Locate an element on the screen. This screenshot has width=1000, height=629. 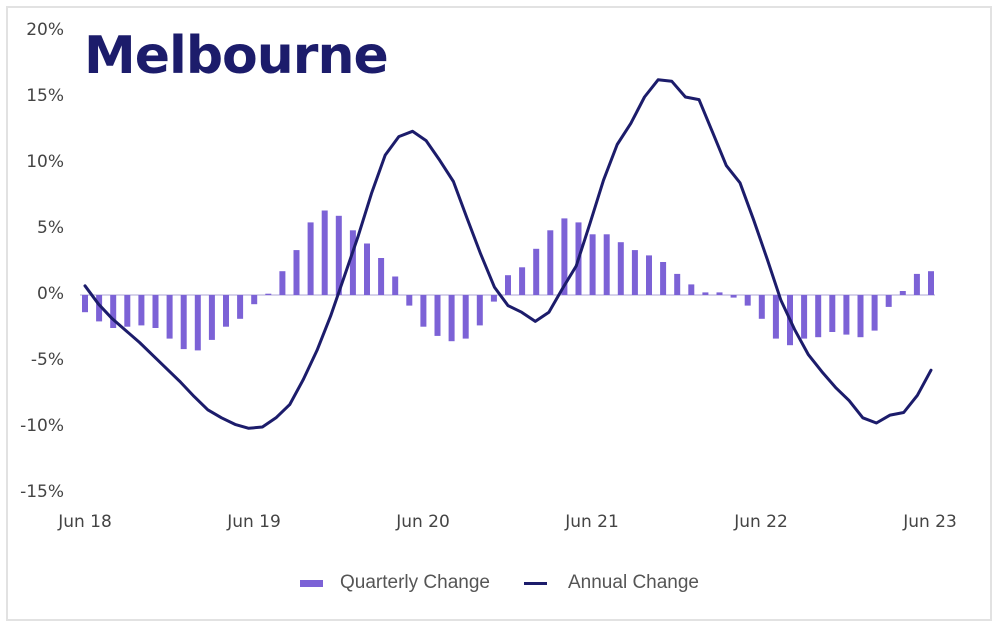
chart-title: Melbourne is located at coordinates (236, 56).